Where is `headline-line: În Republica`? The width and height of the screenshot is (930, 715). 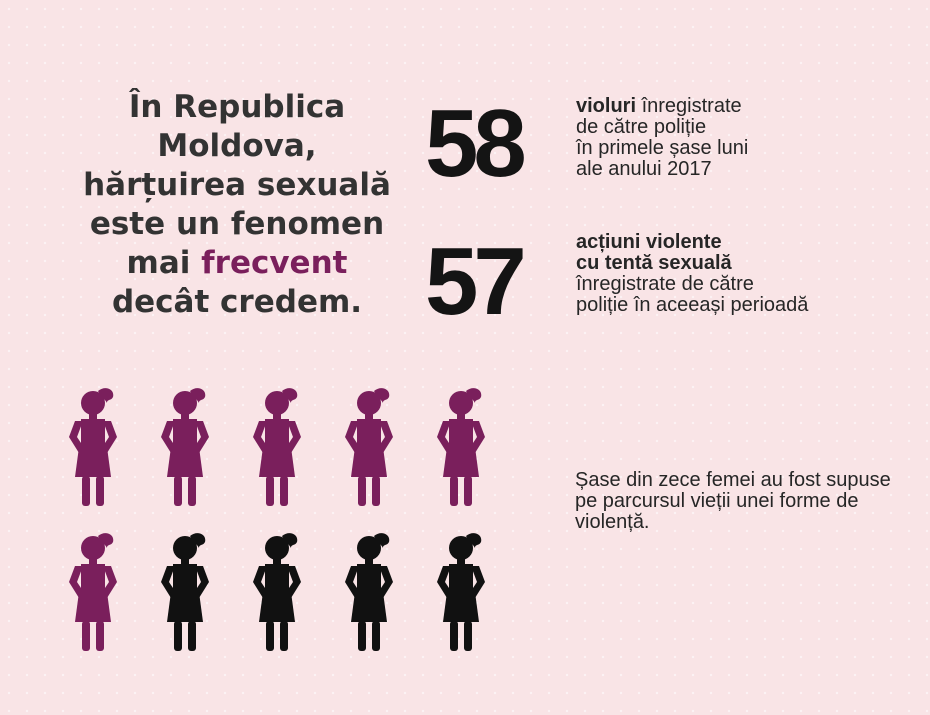 headline-line: În Republica is located at coordinates (237, 107).